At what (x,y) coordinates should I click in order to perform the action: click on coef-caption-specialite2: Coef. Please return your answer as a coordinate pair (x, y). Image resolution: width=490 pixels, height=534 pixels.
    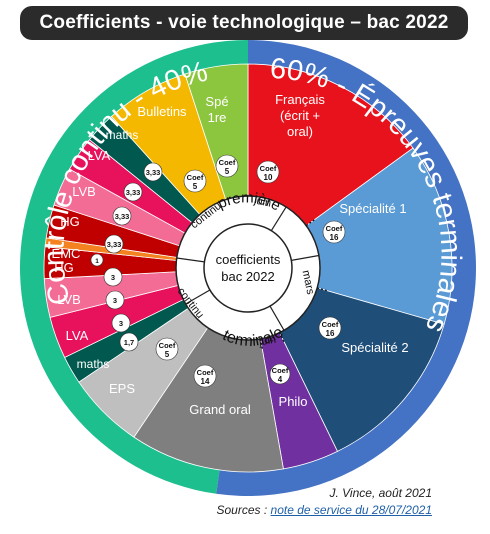
    Looking at the image, I should click on (330, 324).